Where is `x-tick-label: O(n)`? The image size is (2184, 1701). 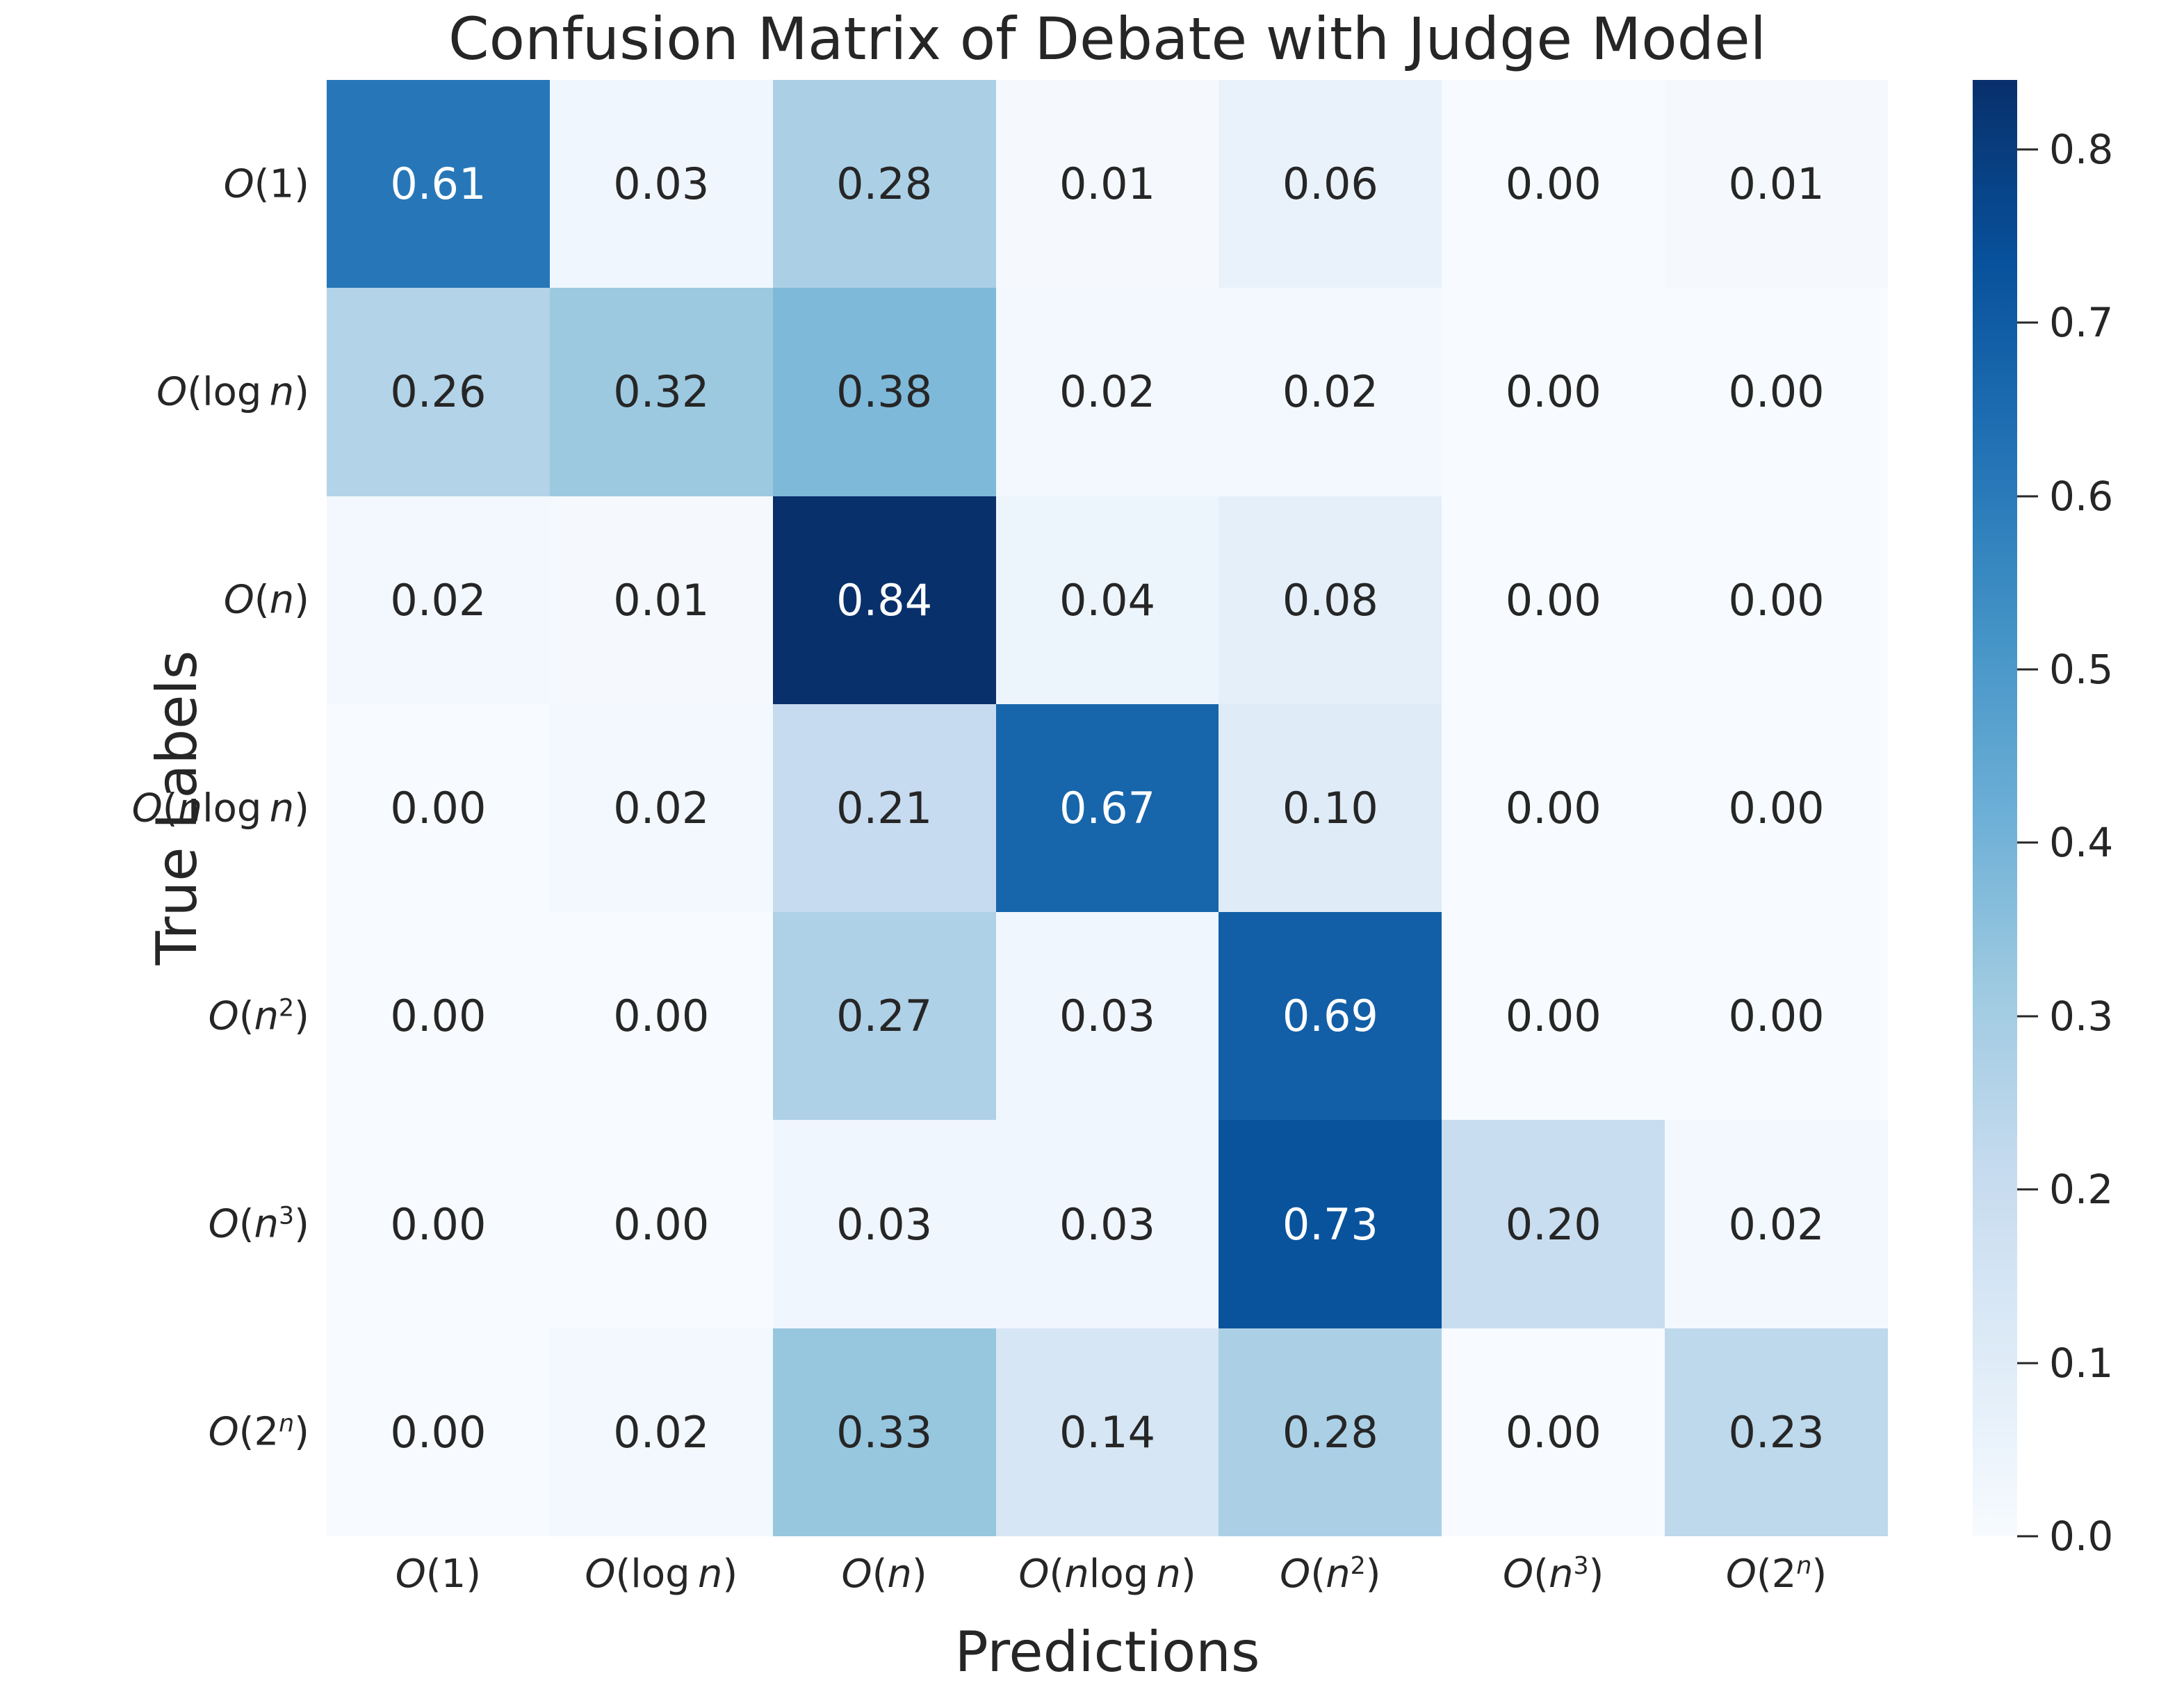
x-tick-label: O(n) is located at coordinates (884, 1574).